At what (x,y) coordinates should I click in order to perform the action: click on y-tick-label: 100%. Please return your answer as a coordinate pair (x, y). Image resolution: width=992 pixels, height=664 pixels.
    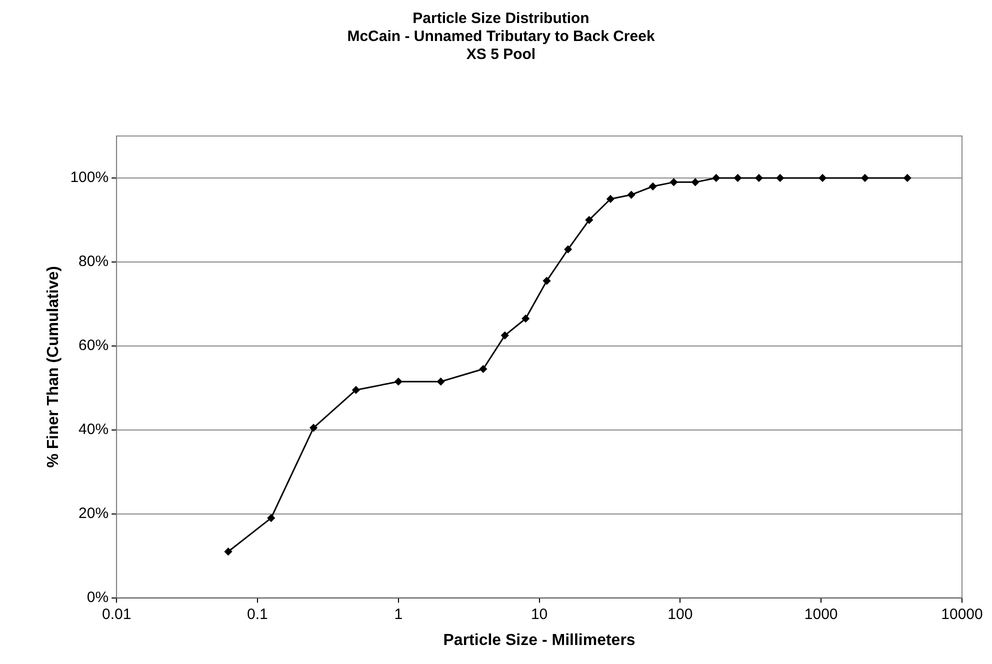
    Looking at the image, I should click on (89, 177).